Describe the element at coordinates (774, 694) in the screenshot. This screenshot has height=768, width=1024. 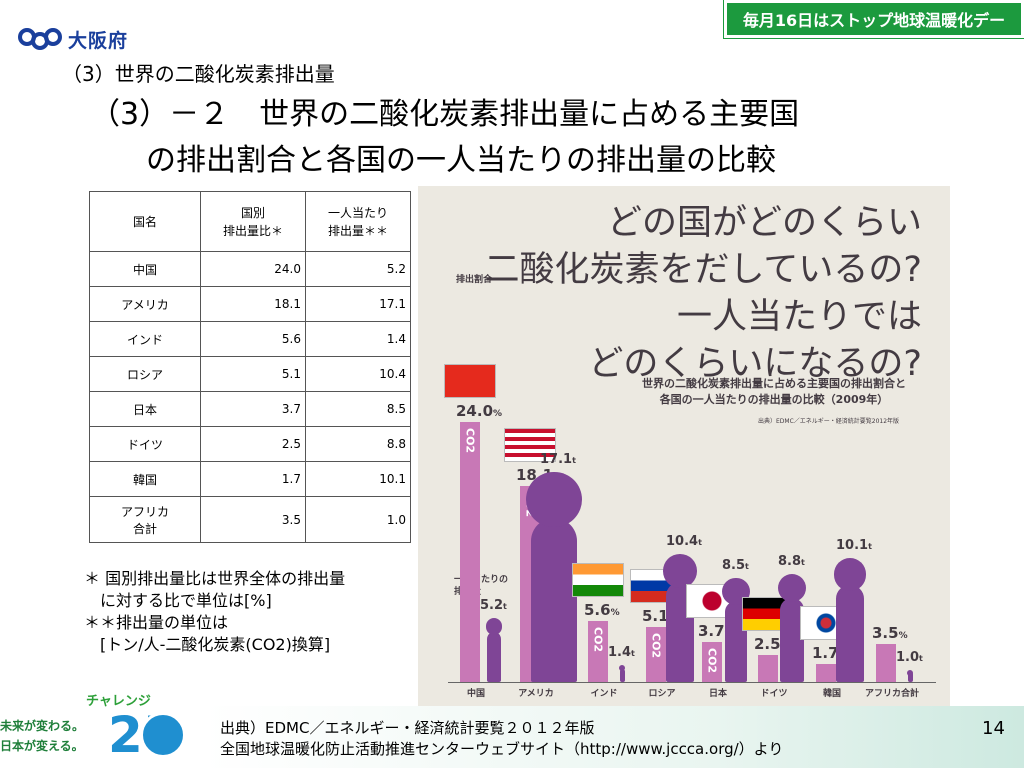
I see `category-label: ドイツ` at that location.